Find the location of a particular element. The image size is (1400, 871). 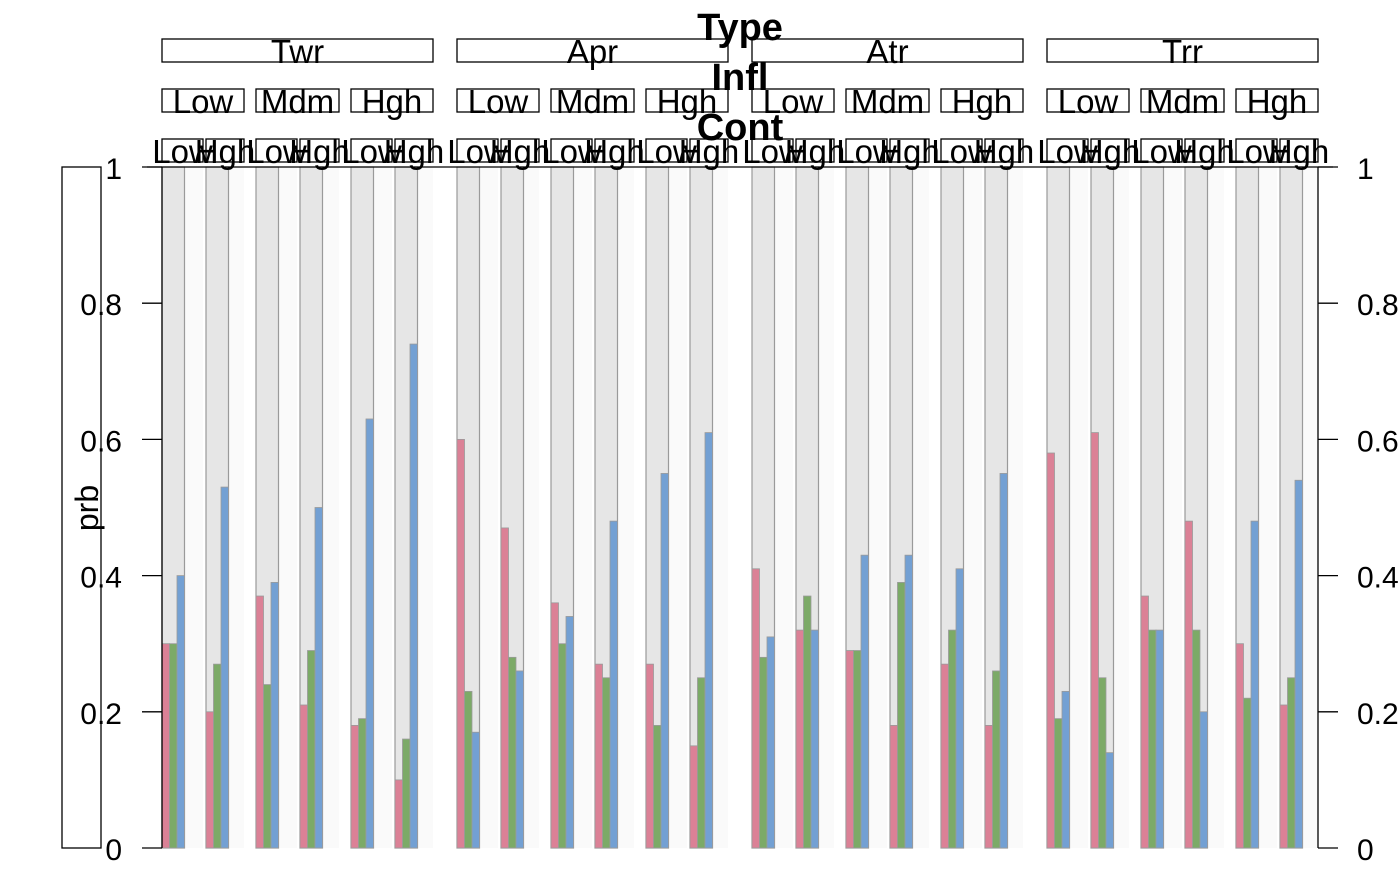

y-tick-label-left: 0 is located at coordinates (113, 850).